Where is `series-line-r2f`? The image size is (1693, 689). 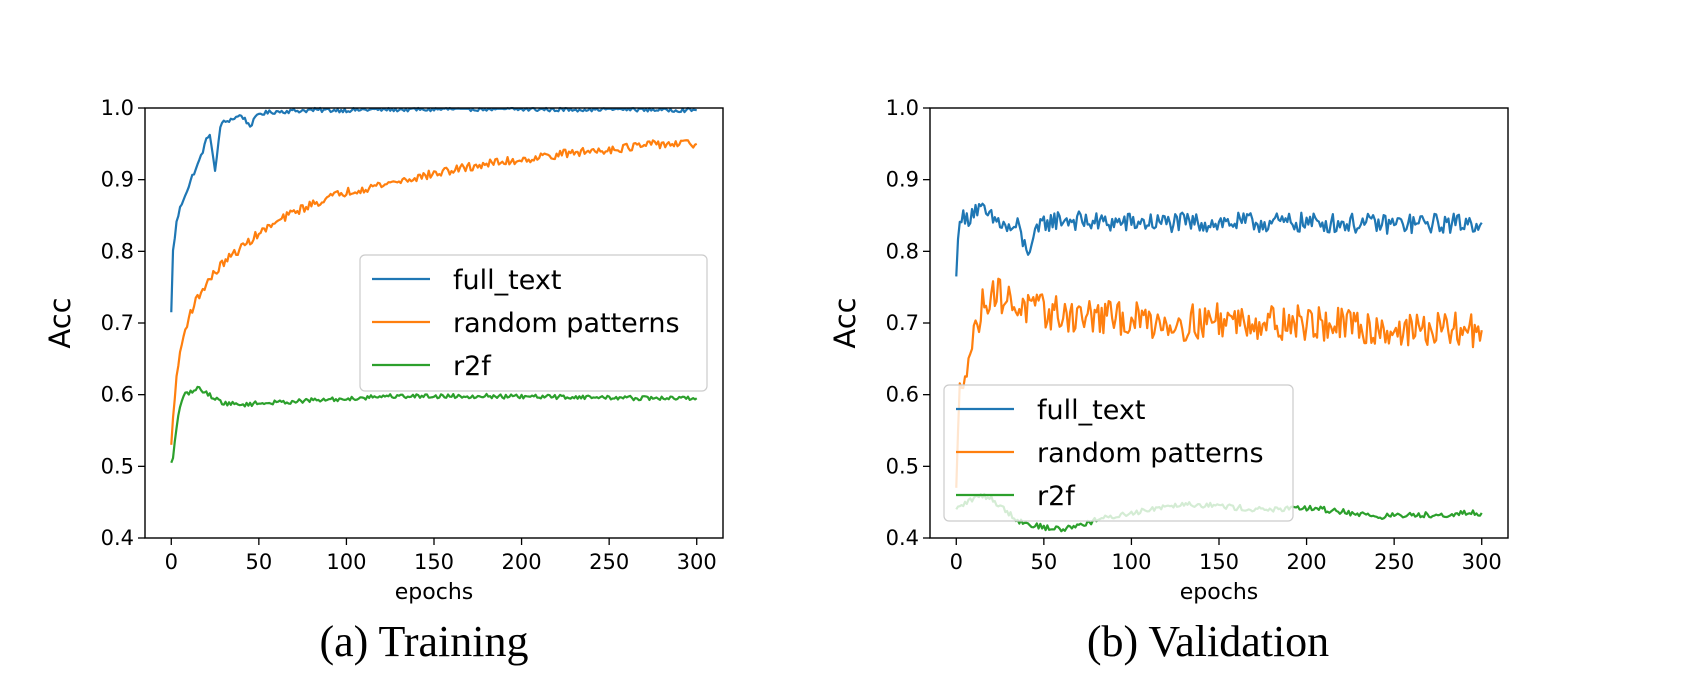 series-line-r2f is located at coordinates (434, 424).